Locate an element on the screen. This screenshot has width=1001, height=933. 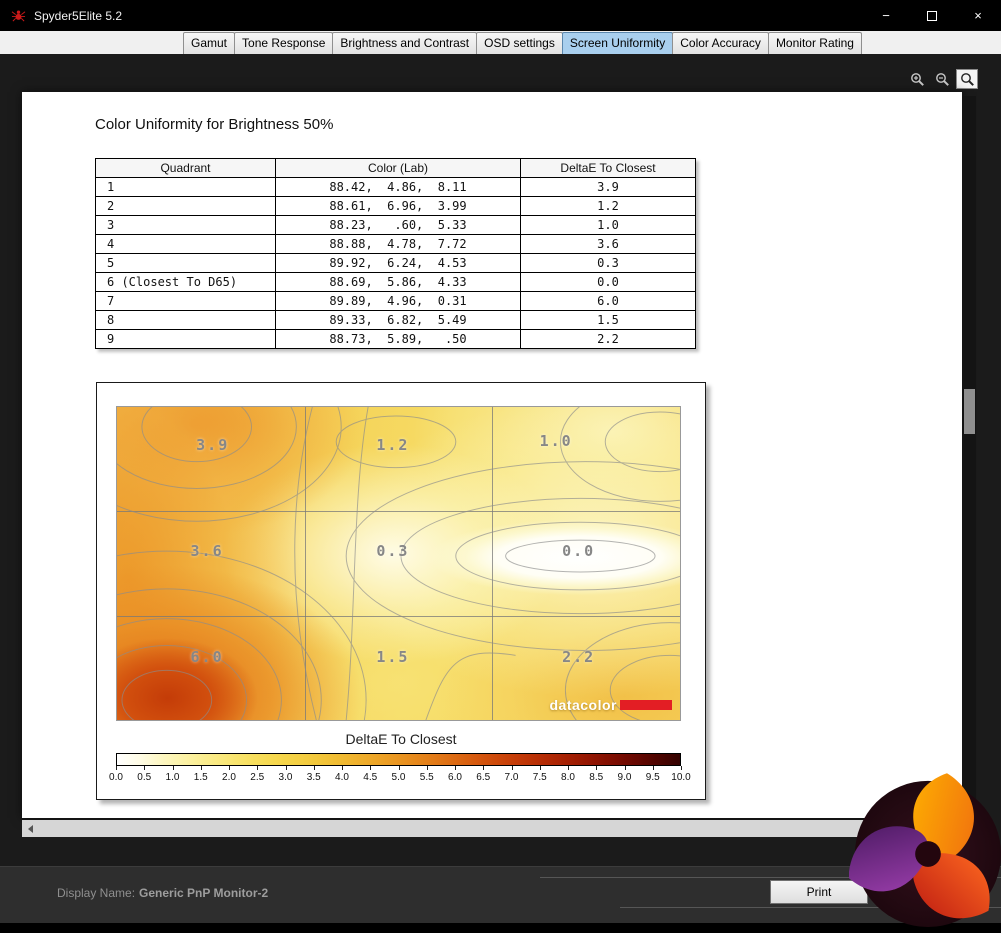
map-value-label: 1.0 is located at coordinates (556, 441).